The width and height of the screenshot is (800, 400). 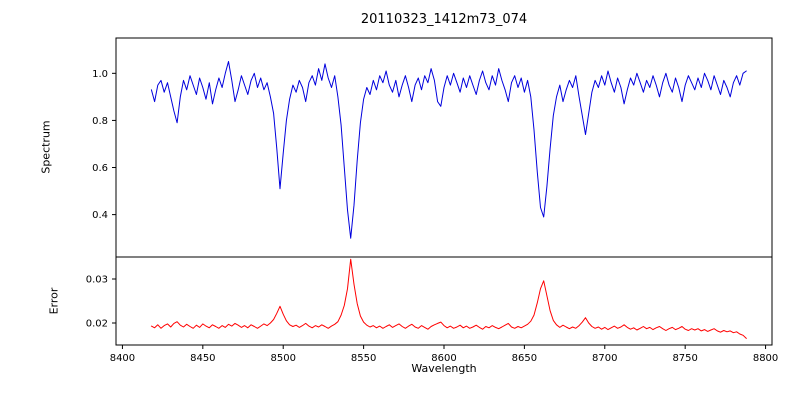 I want to click on plot-title: 20110323_1412m73_074, so click(x=444, y=19).